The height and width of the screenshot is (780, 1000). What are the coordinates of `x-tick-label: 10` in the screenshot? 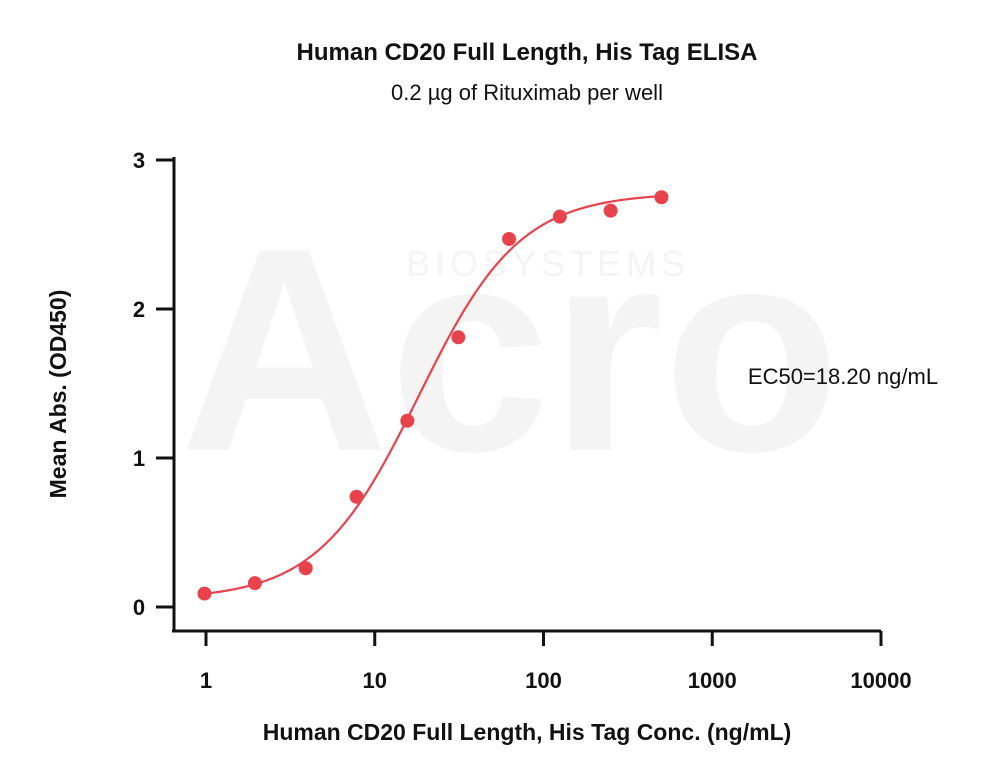 It's located at (375, 680).